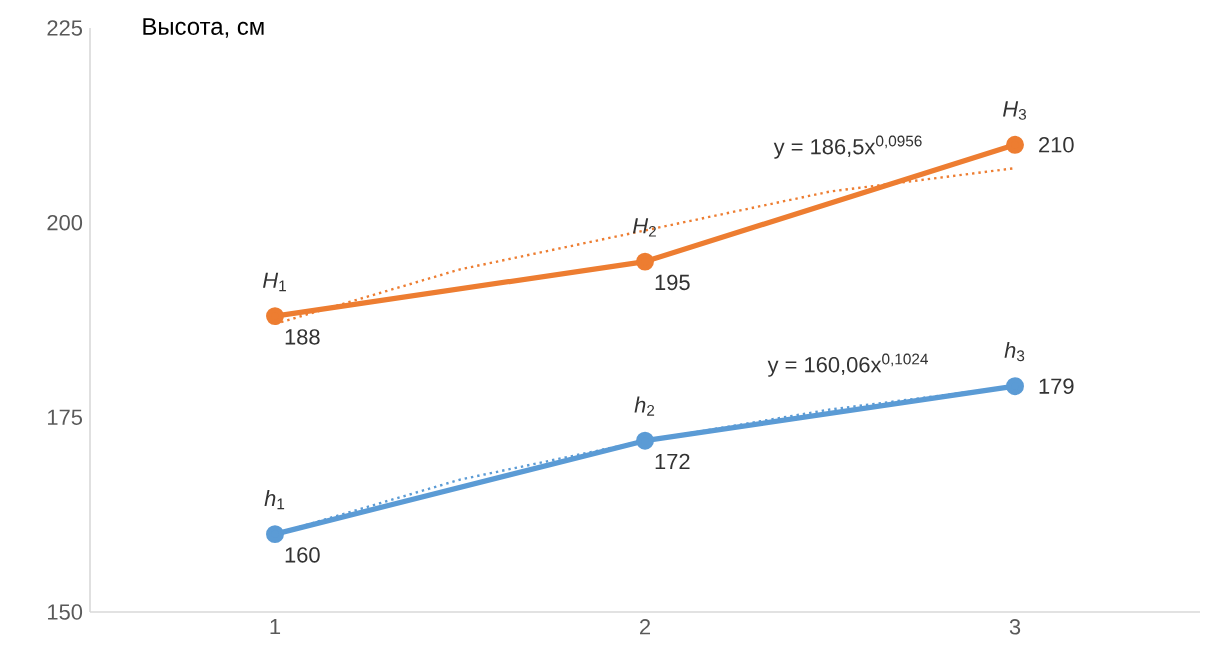  What do you see at coordinates (1015, 110) in the screenshot?
I see `annotation: H$_{3}$` at bounding box center [1015, 110].